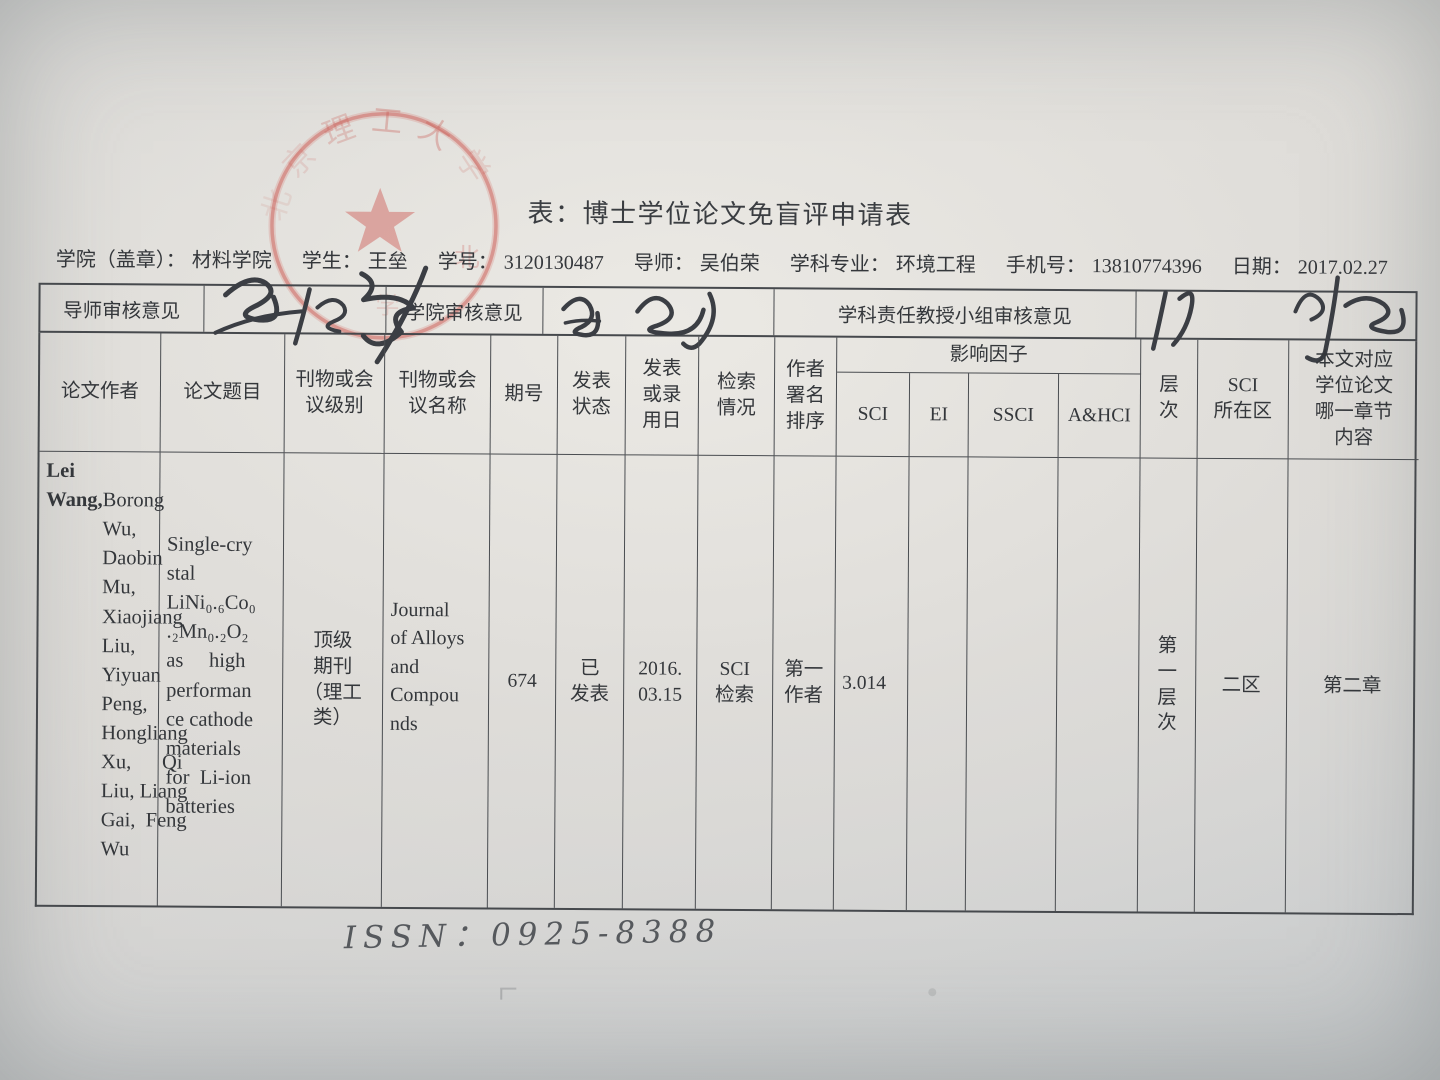 The width and height of the screenshot is (1440, 1080). Describe the element at coordinates (335, 394) in the screenshot. I see `header-venue-level: 刊物或会 议级别` at that location.